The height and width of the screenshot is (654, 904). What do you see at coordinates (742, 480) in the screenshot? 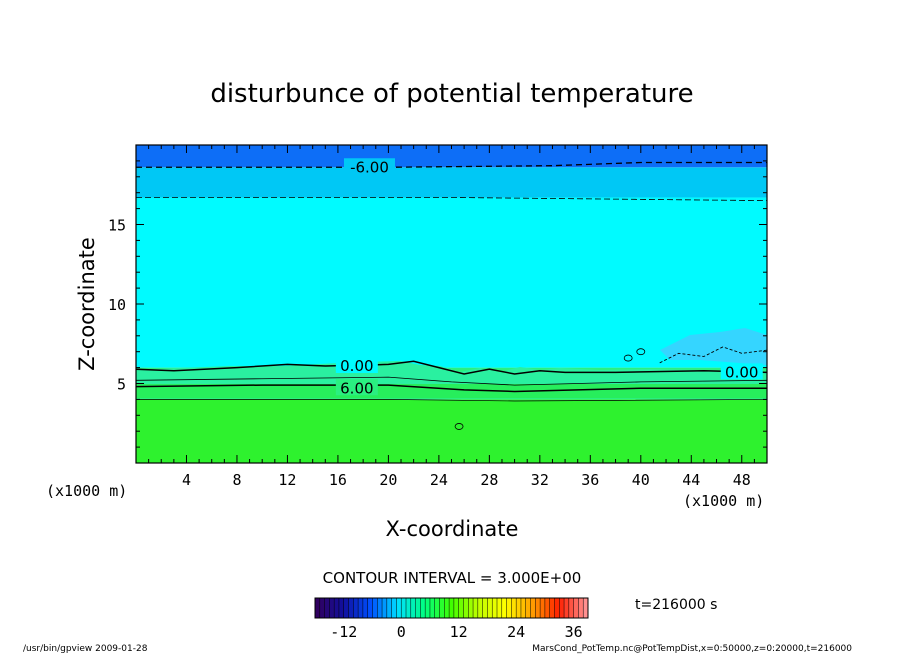
I see `x-tick-label: 48` at bounding box center [742, 480].